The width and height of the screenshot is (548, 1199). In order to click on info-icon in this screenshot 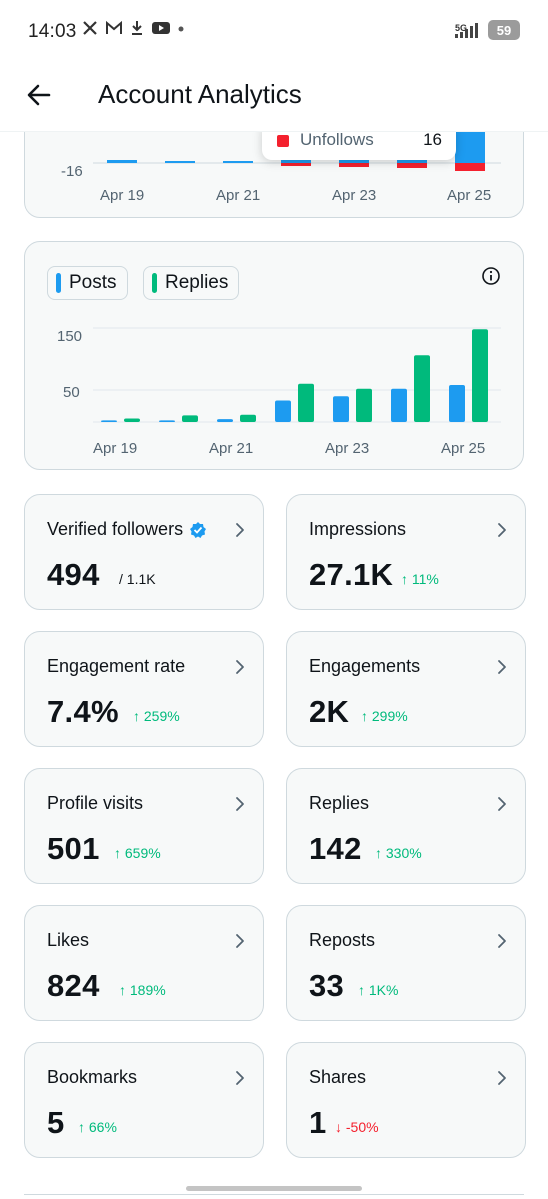, I will do `click(491, 276)`.